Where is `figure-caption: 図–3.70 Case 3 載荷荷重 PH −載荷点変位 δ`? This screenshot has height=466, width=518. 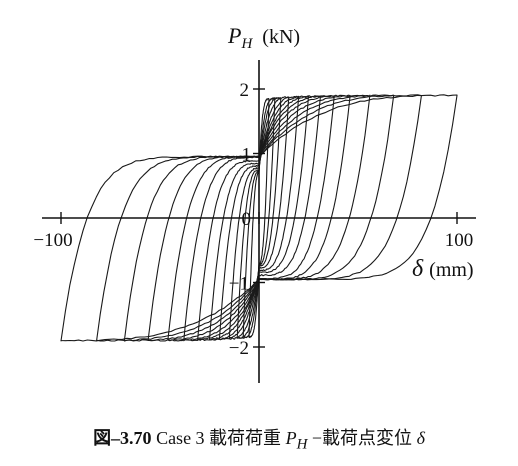 figure-caption: 図–3.70 Case 3 載荷荷重 PH −載荷点変位 δ is located at coordinates (259, 439).